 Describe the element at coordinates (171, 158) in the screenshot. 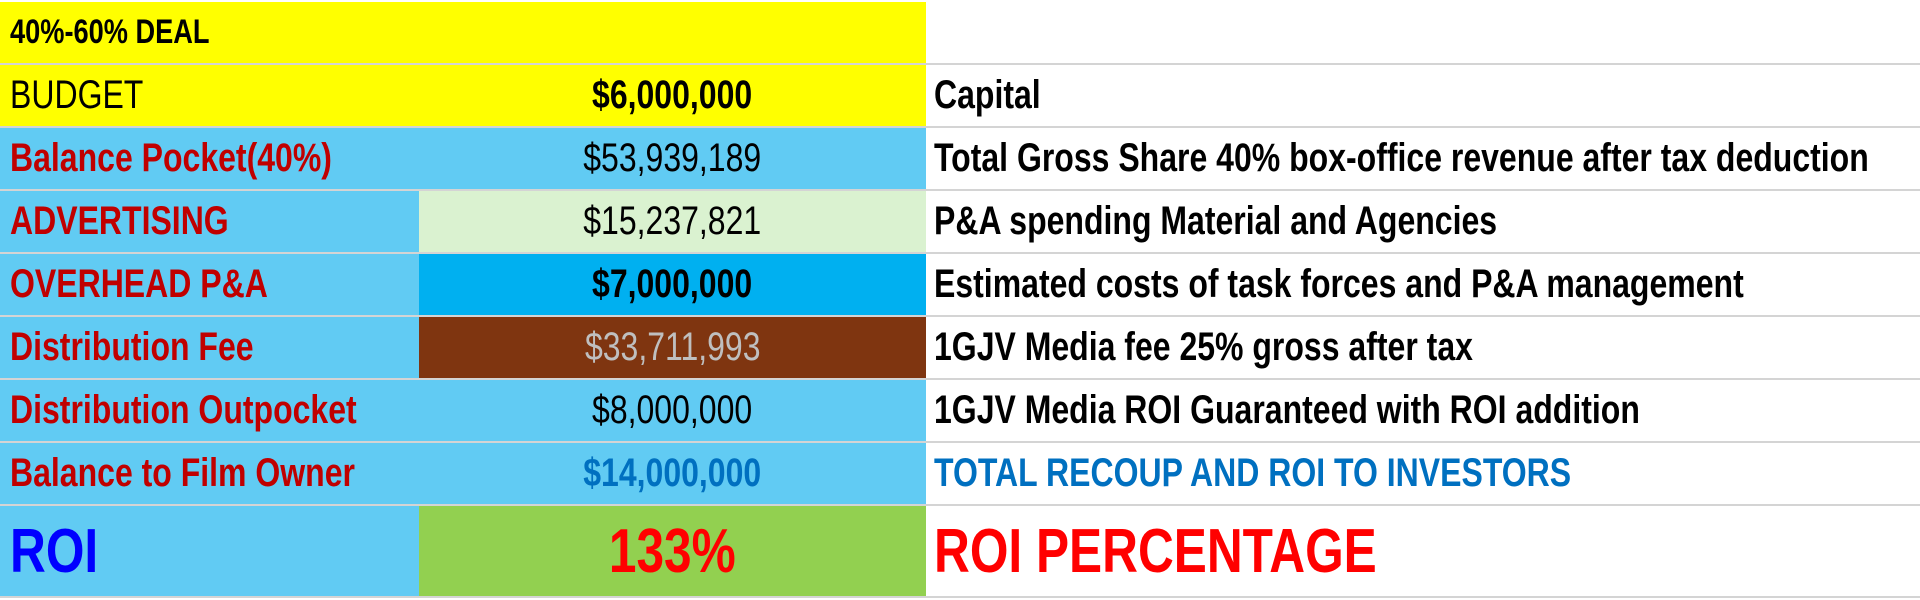

I see `row-label: Balance Pocket(40%)` at that location.